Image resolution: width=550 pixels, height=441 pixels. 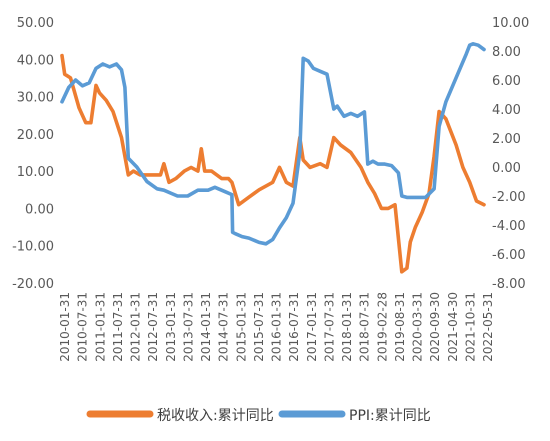 I want to click on right-tick-label: 2.00, so click(x=506, y=139).